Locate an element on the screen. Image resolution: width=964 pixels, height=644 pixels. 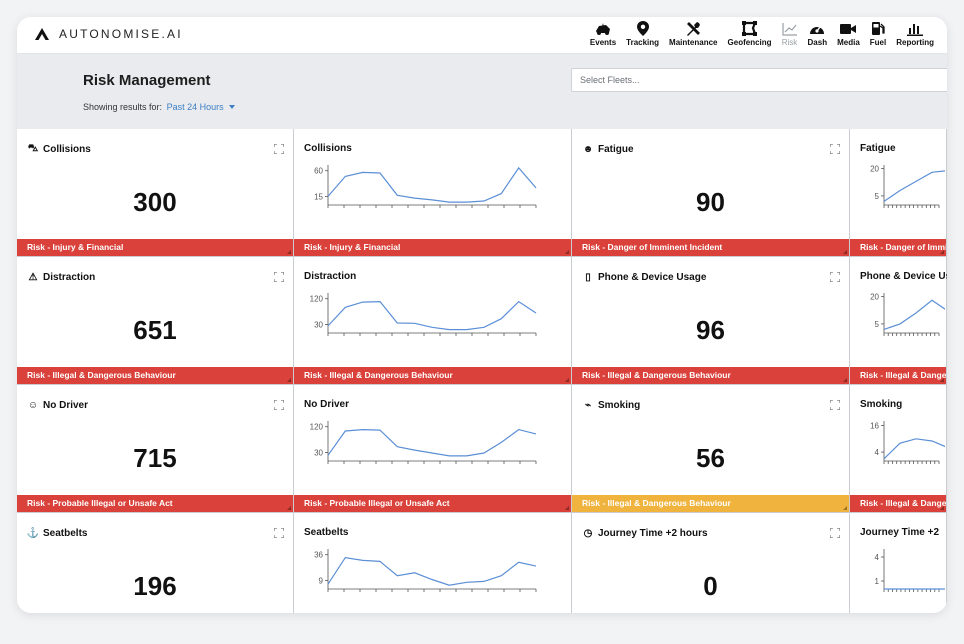
card-title: Phone & Device Usage is located at coordinates (903, 276).